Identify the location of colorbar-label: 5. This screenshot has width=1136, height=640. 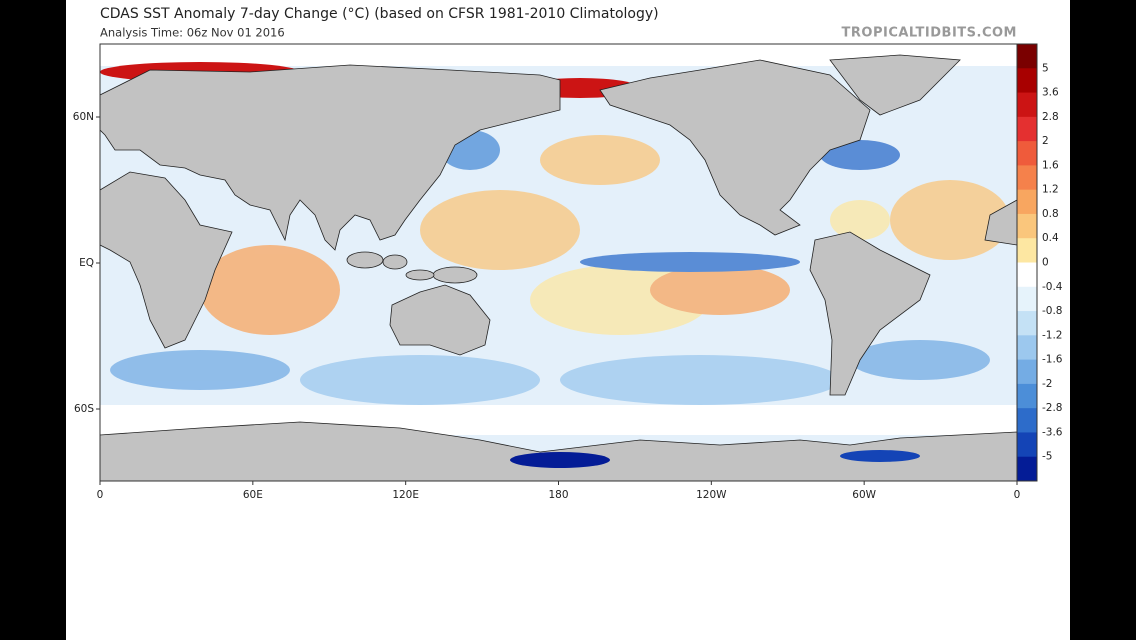
(1045, 68).